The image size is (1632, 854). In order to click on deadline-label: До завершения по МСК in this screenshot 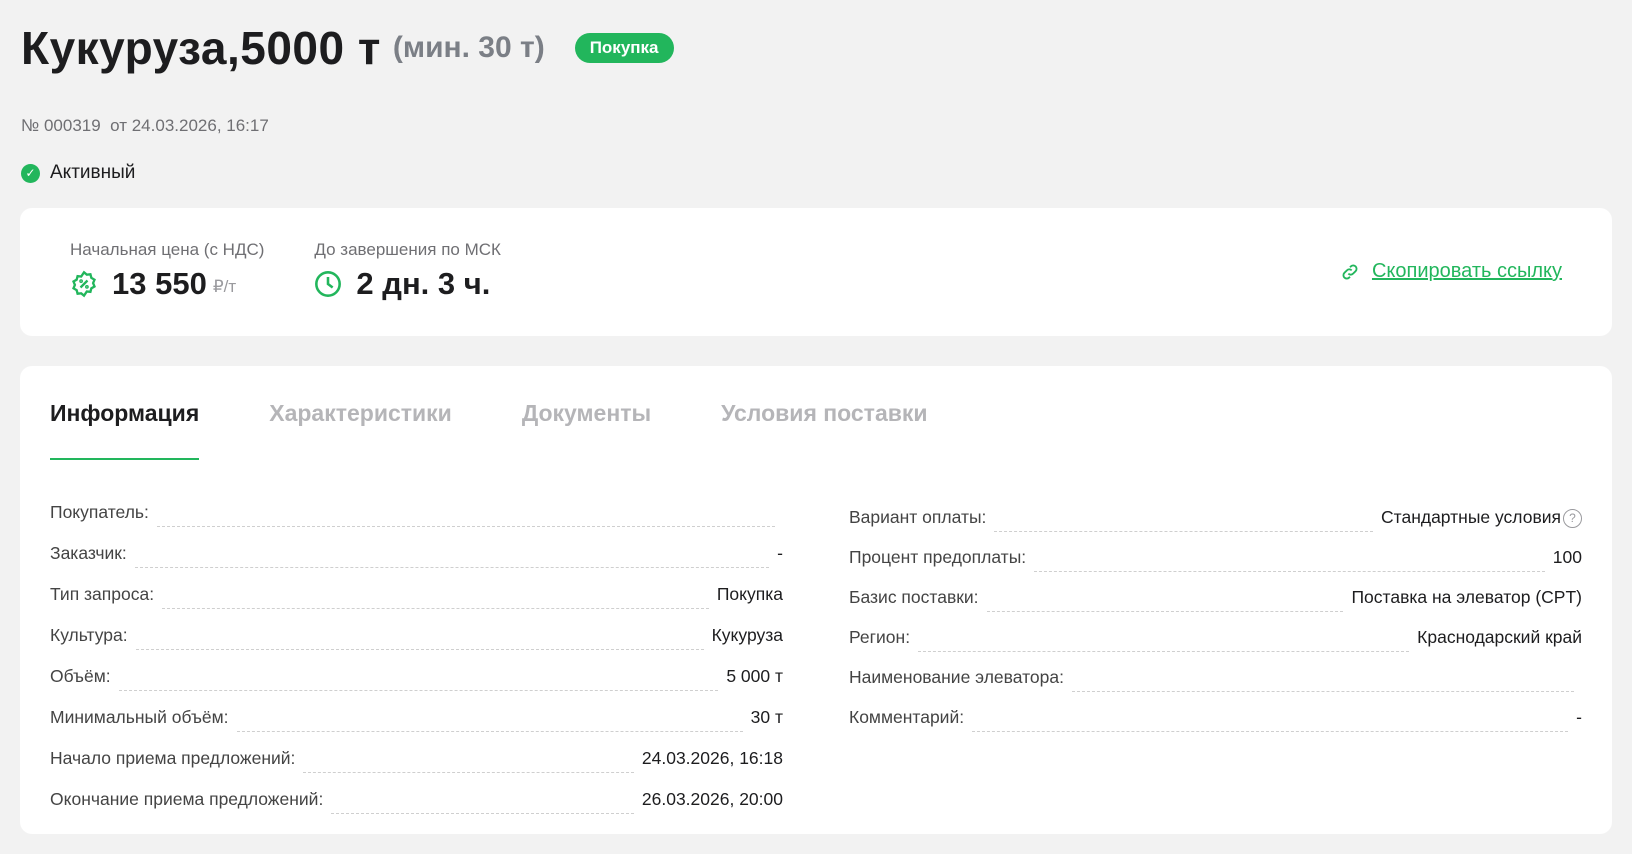, I will do `click(407, 249)`.